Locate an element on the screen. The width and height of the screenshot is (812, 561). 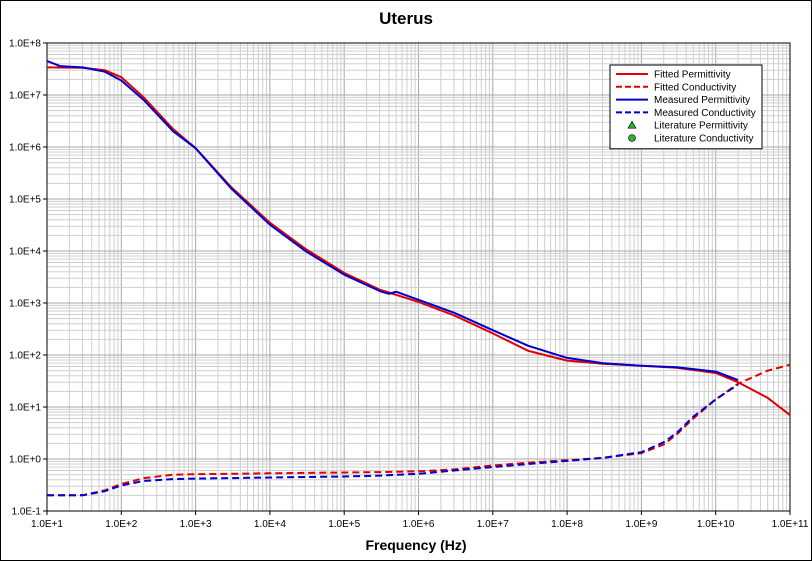
legend-label: Fitted Conductivity is located at coordinates (695, 87).